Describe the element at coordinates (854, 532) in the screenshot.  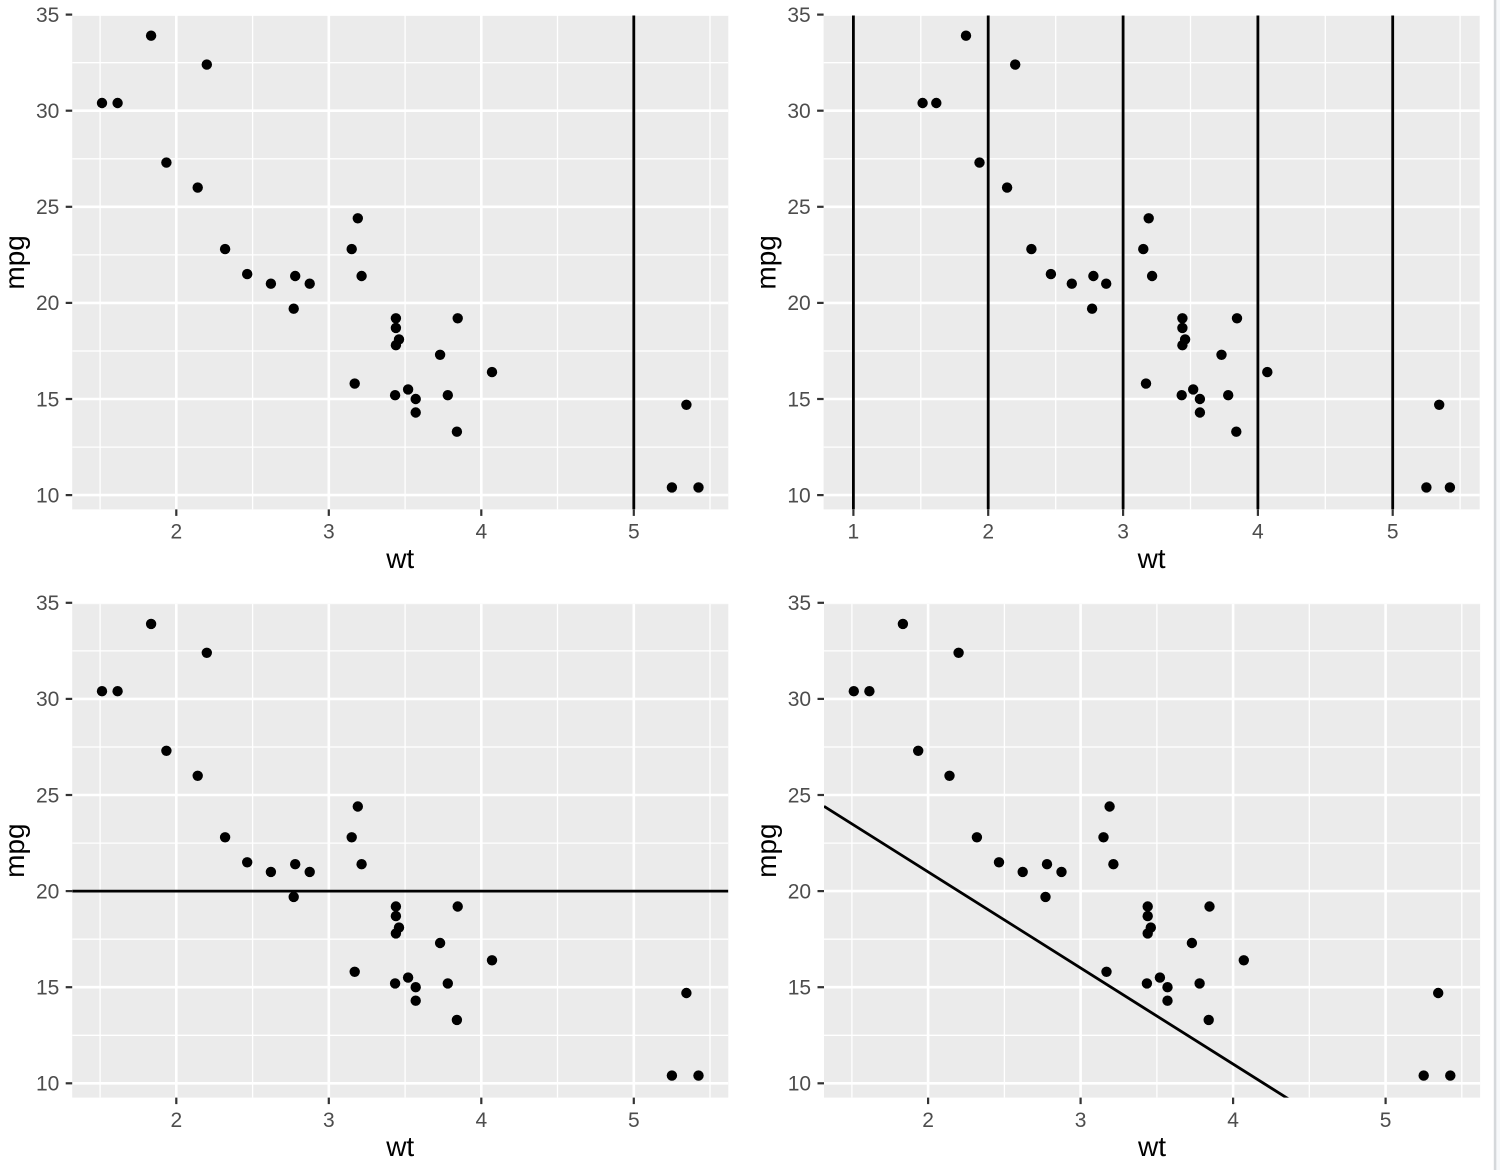
I see `svg-text: 1` at that location.